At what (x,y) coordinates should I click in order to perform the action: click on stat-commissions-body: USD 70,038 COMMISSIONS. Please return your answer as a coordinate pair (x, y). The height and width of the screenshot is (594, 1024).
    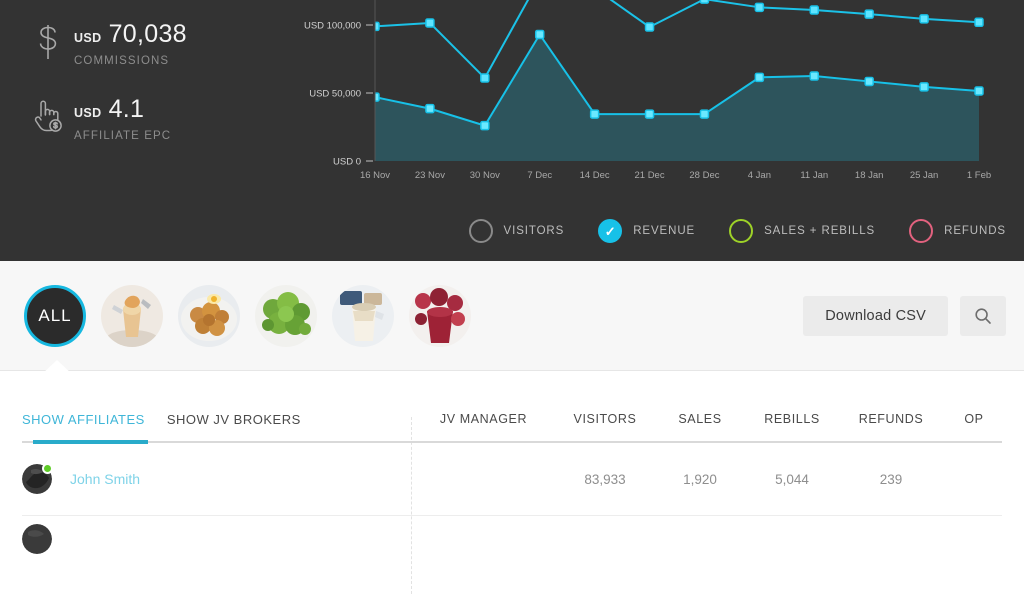
    Looking at the image, I should click on (130, 42).